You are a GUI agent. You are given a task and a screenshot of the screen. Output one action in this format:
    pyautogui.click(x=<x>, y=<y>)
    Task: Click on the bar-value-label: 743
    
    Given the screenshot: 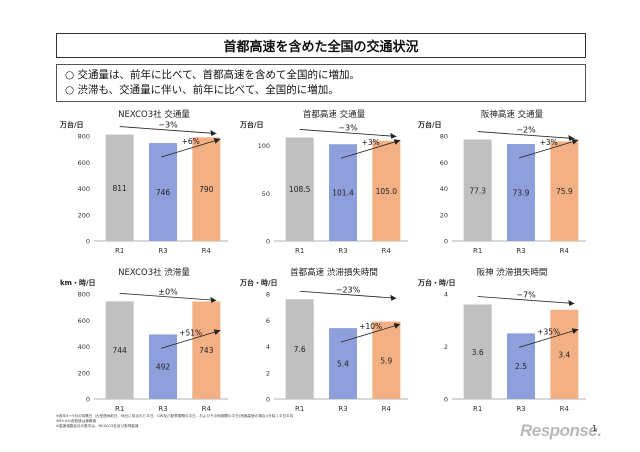 What is the action you would take?
    pyautogui.click(x=206, y=350)
    